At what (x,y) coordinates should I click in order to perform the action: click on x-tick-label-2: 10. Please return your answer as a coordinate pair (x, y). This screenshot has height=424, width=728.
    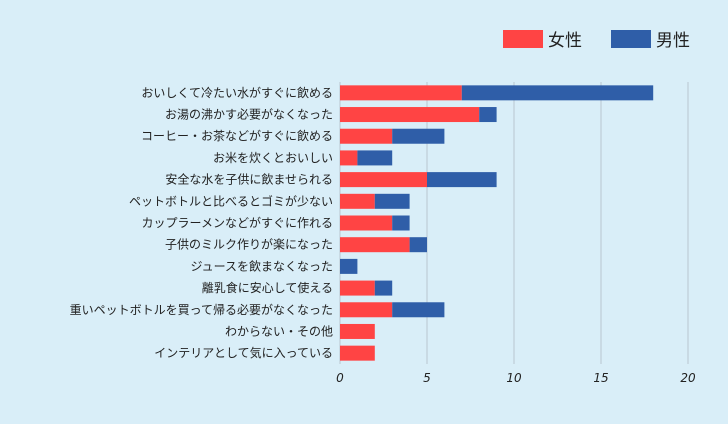
    Looking at the image, I should click on (514, 378).